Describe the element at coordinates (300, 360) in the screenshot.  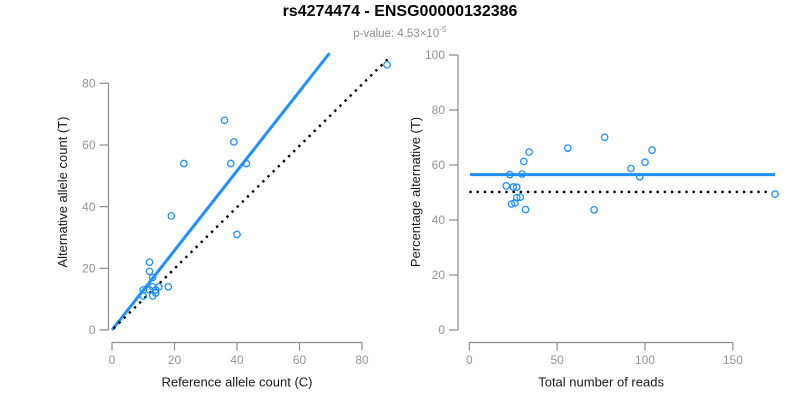
I see `x-tick-label: 60` at that location.